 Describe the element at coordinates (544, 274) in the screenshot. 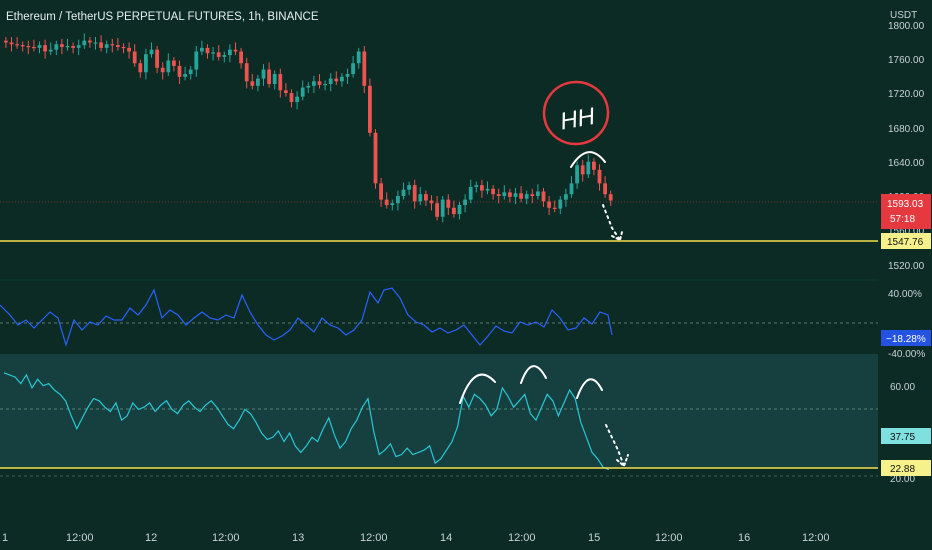

I see `annotations-group` at that location.